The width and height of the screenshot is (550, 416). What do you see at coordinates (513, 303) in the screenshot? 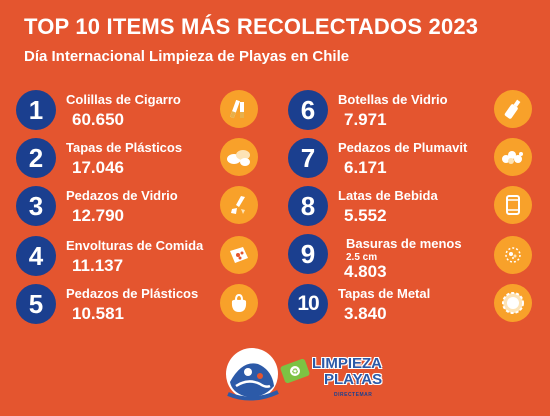
I see `metal-cap-icon` at bounding box center [513, 303].